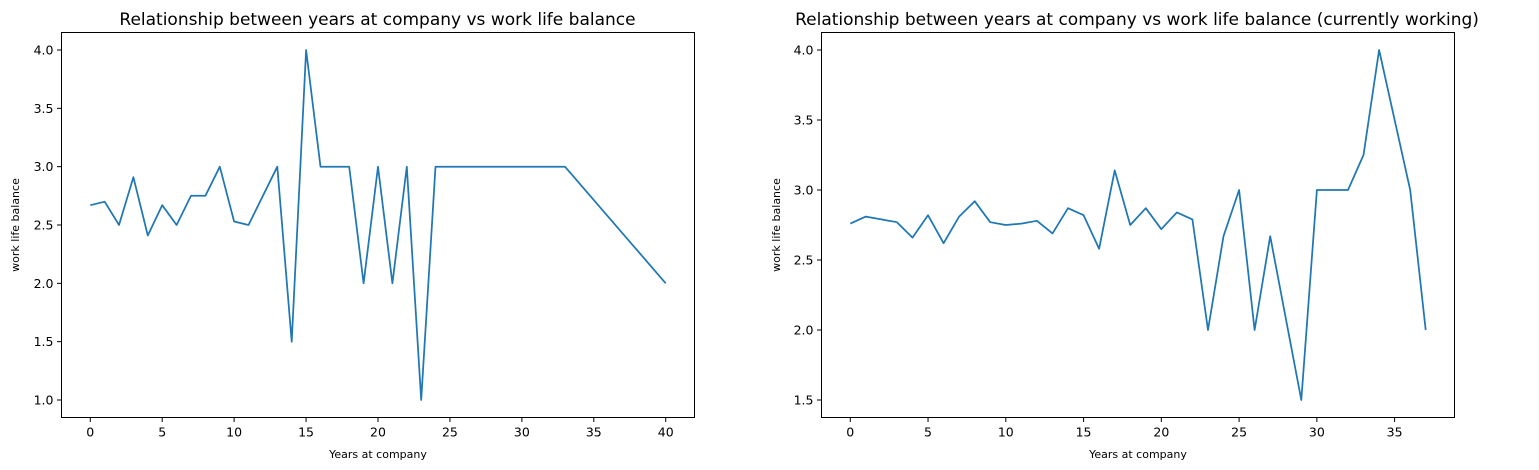 This screenshot has width=1539, height=470. What do you see at coordinates (90, 432) in the screenshot?
I see `chart-left-x-tick-label: 0` at bounding box center [90, 432].